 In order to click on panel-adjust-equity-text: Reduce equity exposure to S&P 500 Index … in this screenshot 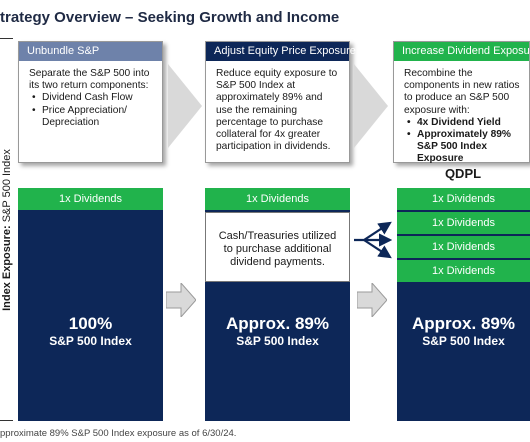, I will do `click(277, 110)`.